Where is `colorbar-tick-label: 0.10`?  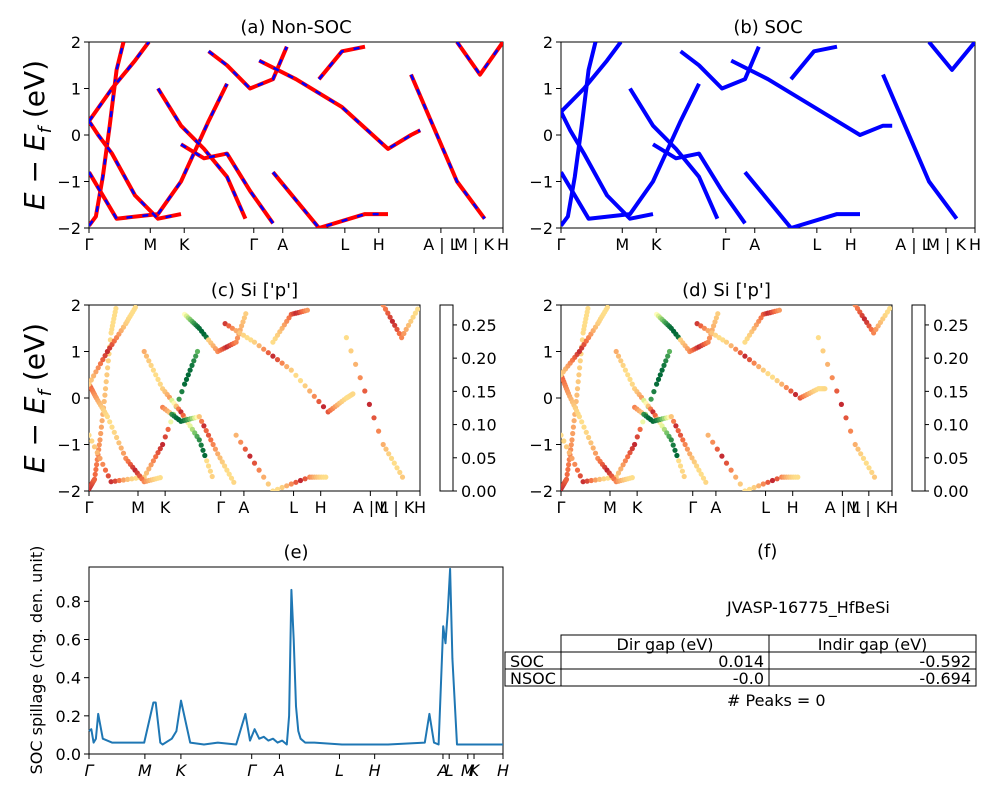 colorbar-tick-label: 0.10 is located at coordinates (479, 425).